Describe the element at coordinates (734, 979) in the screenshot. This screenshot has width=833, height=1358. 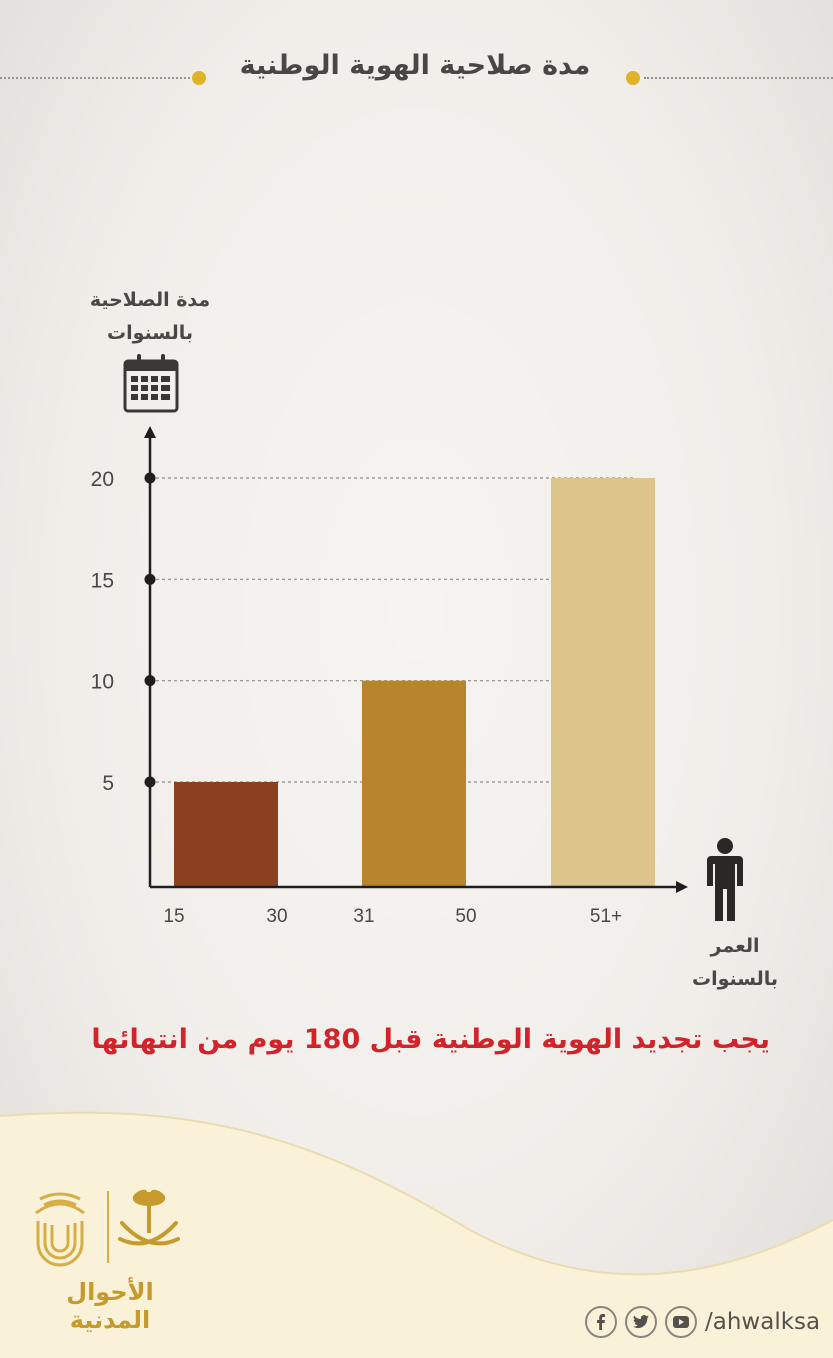
I see `x-axis-title-line2: بالسنوات` at that location.